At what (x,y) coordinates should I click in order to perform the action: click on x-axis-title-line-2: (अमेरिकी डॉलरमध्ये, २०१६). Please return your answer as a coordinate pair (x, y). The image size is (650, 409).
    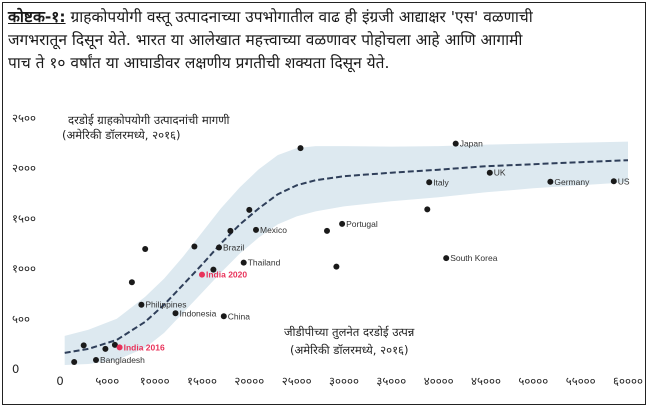
    Looking at the image, I should click on (349, 350).